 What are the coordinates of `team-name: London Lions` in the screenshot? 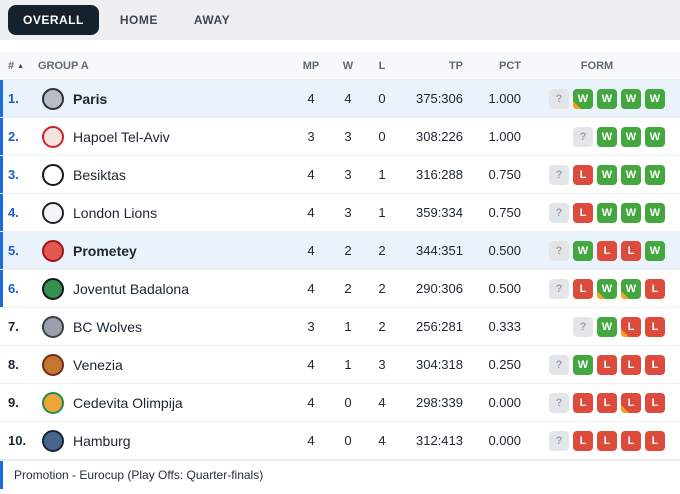 It's located at (115, 212).